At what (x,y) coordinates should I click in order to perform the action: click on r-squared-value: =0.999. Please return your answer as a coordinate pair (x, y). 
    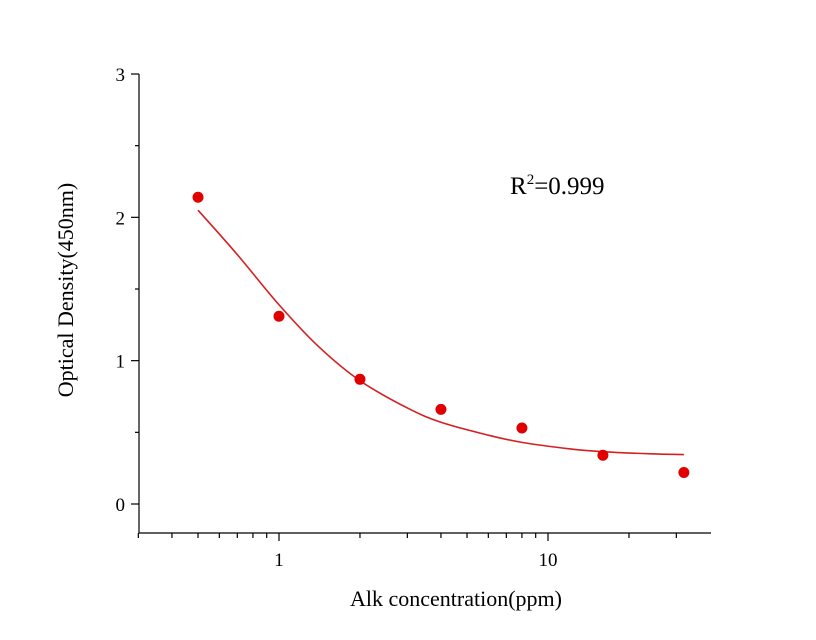
    Looking at the image, I should click on (569, 186).